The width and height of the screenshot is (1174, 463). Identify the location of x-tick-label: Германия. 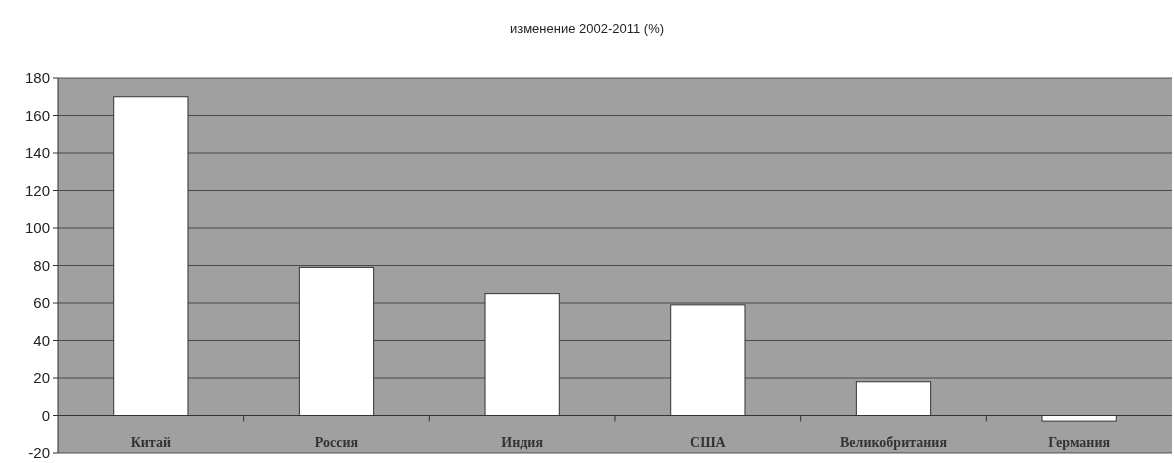
(1079, 442).